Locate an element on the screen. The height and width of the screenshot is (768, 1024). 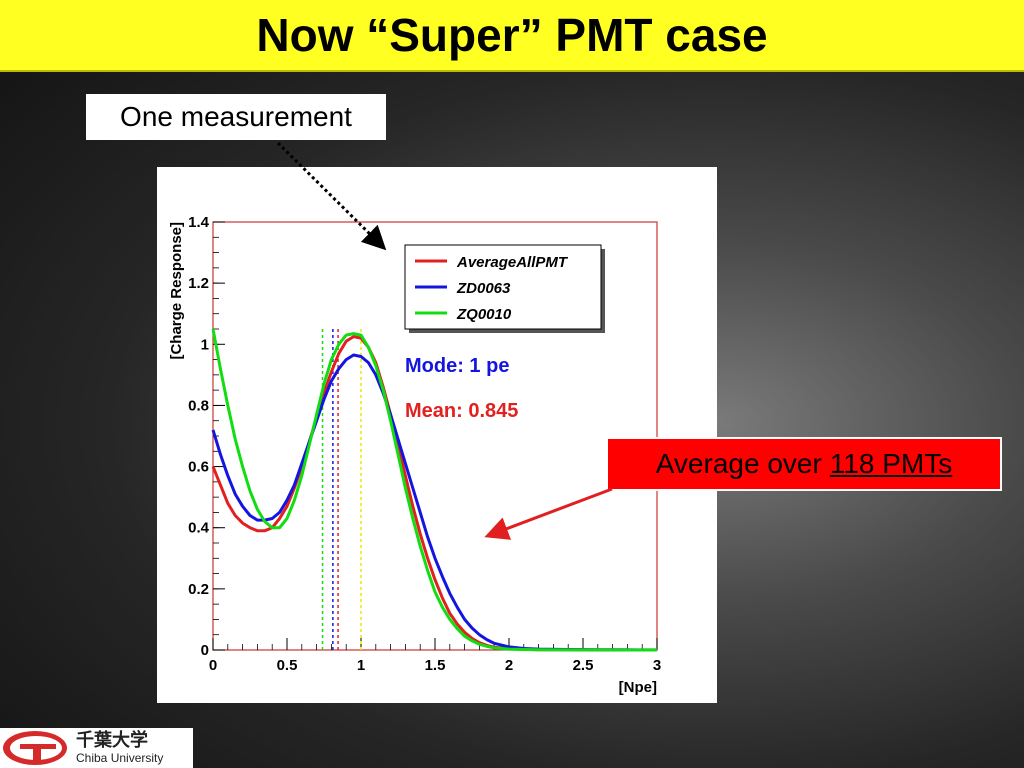
chart-annotation: Mode: 1 pe is located at coordinates (457, 366).